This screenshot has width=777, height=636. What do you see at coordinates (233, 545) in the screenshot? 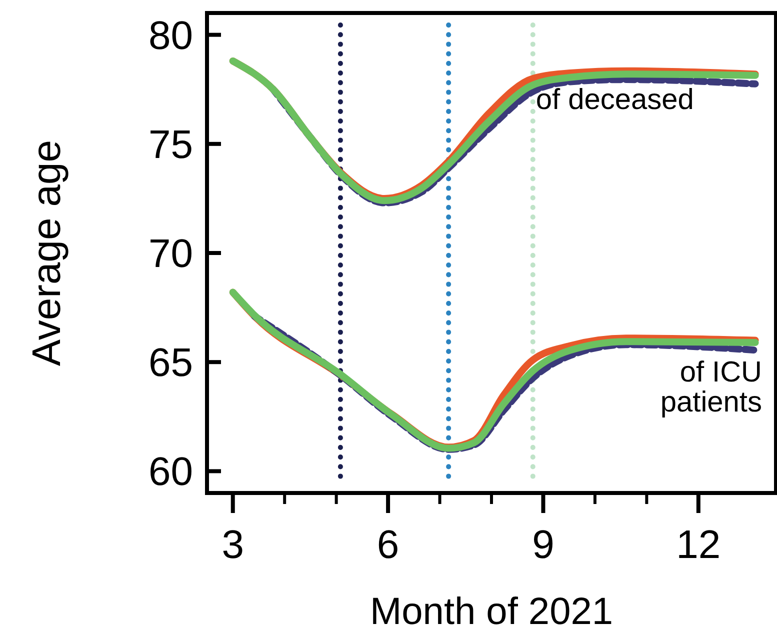
I see `x-tick-label: 3` at bounding box center [233, 545].